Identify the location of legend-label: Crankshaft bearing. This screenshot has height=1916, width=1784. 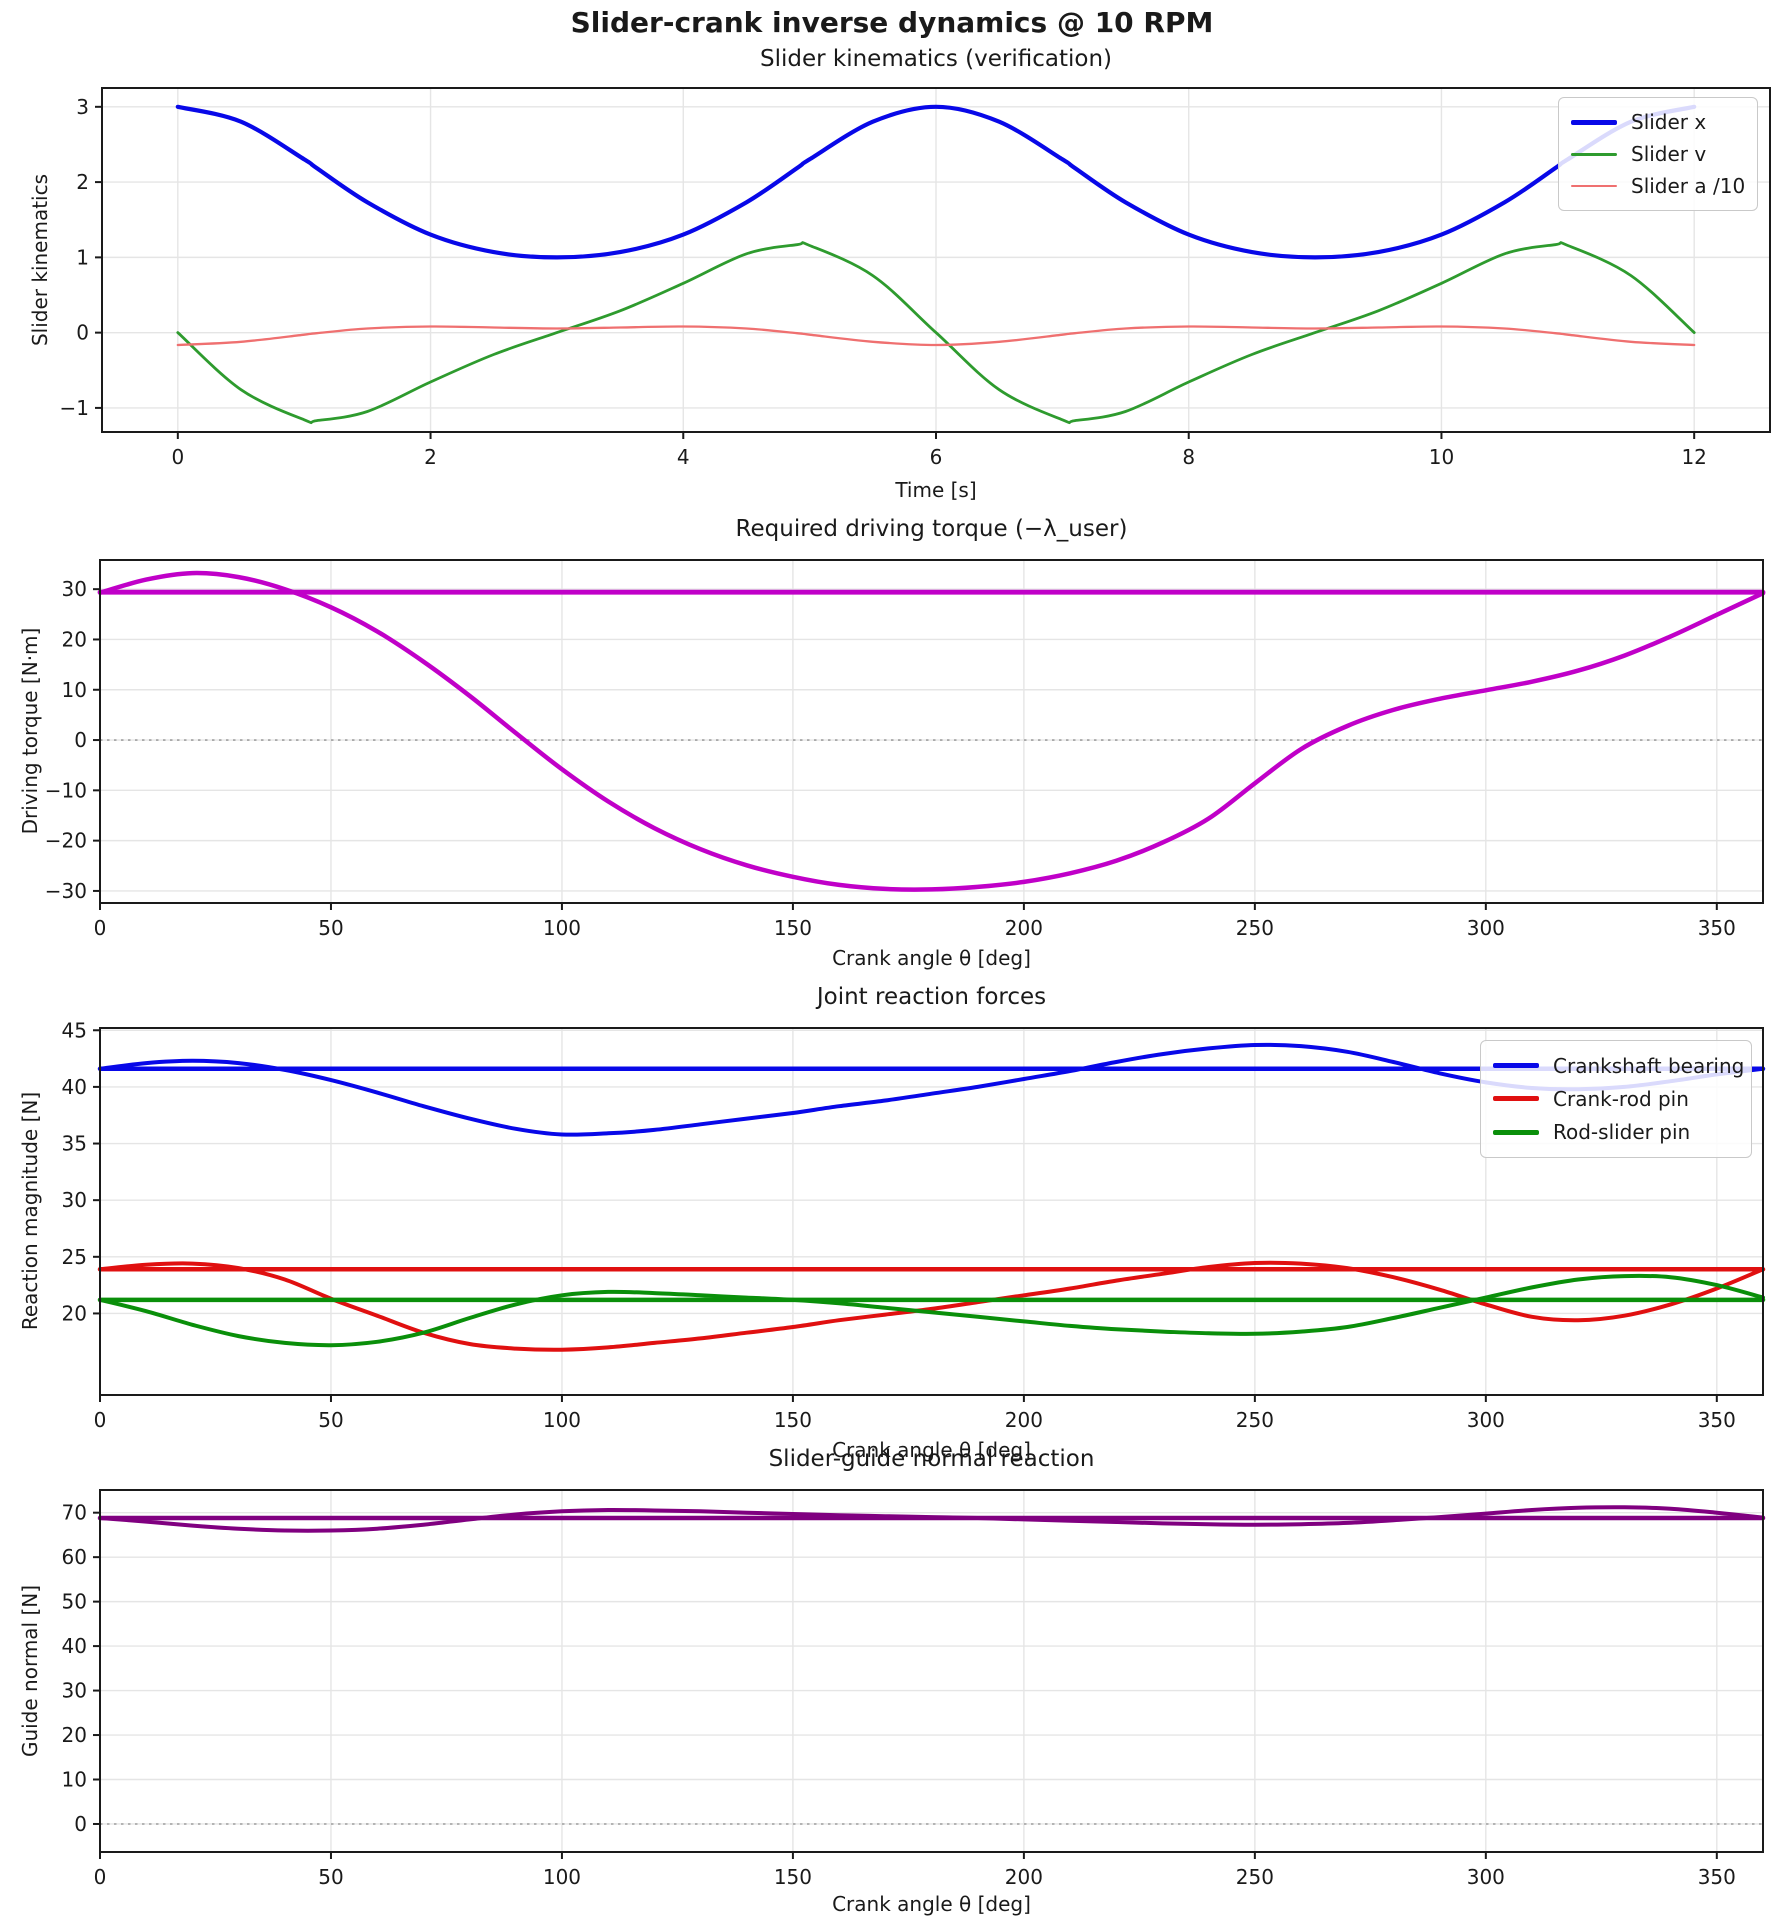
(1649, 1065).